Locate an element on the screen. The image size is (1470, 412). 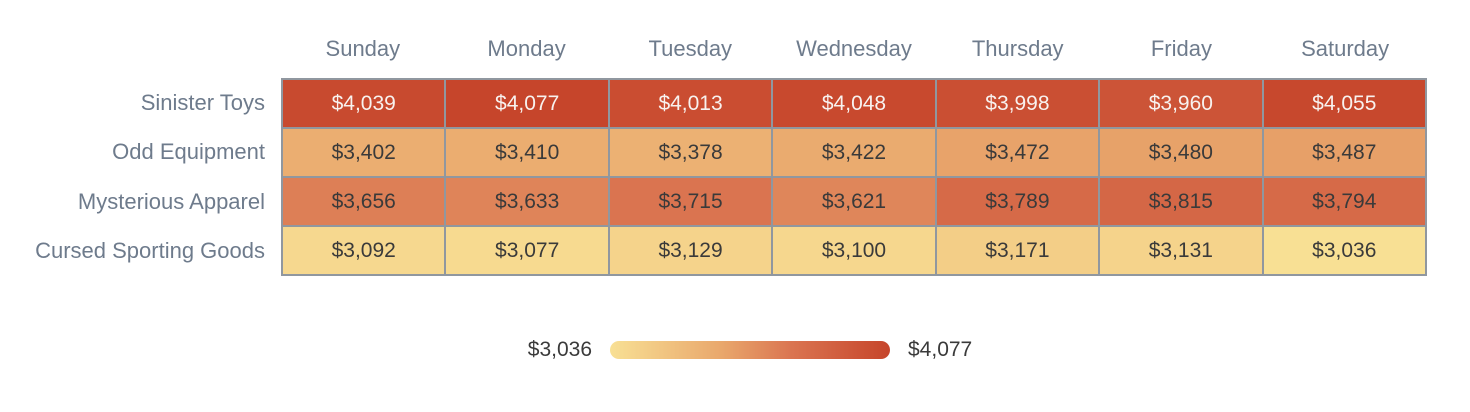
column-header-thursday: Thursday is located at coordinates (1017, 48).